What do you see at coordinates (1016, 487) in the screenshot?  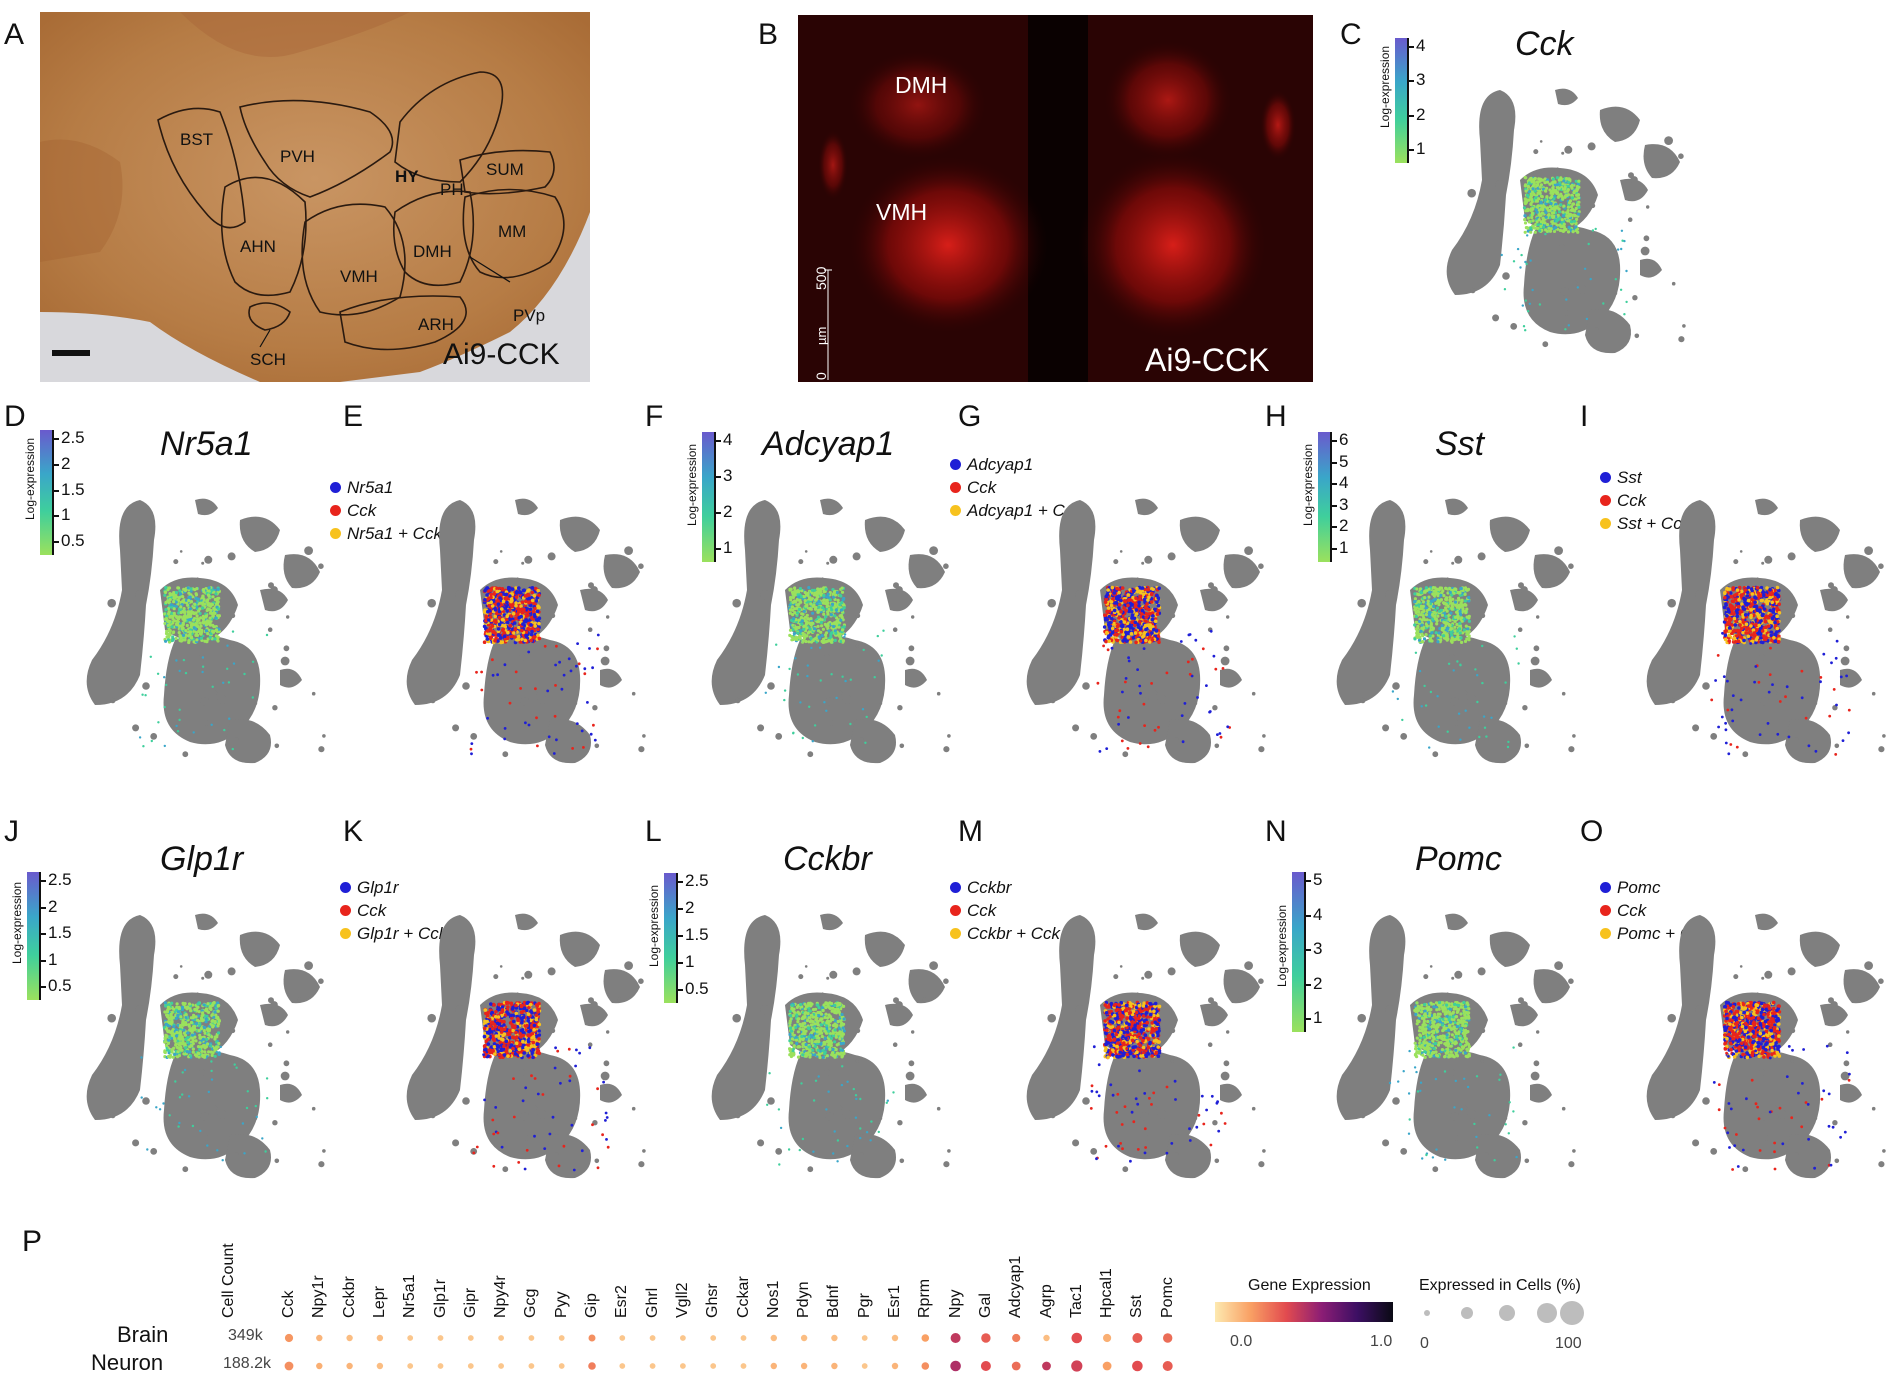 I see `overlay-legend: Adcyap1 Cck Adcyap1 + Cck` at bounding box center [1016, 487].